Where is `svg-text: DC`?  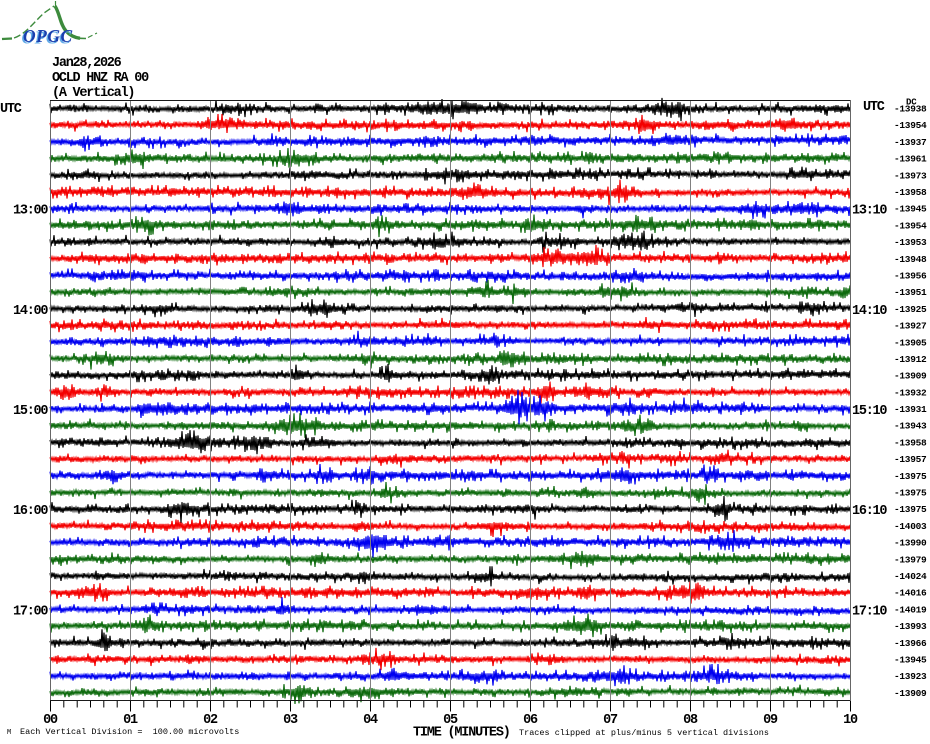 svg-text: DC is located at coordinates (911, 103).